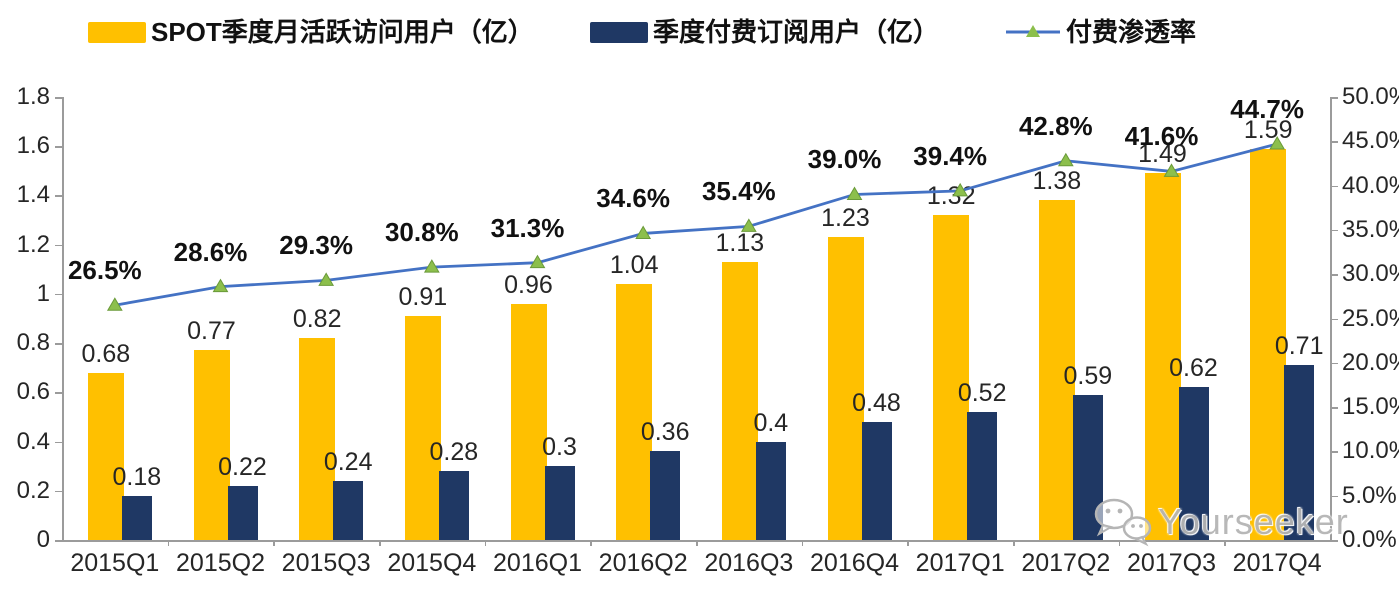  I want to click on penetration-label: 42.8%, so click(1055, 125).